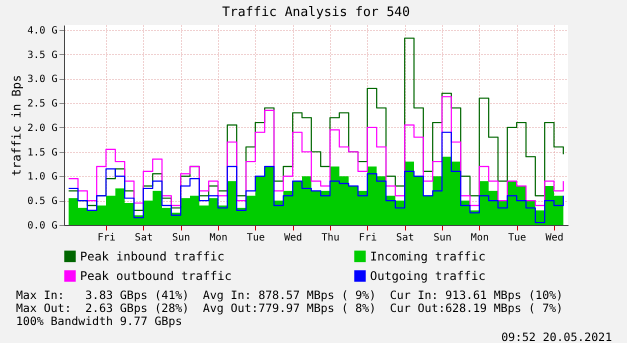 Image resolution: width=627 pixels, height=343 pixels. I want to click on legend-label: Incoming traffic, so click(428, 256).